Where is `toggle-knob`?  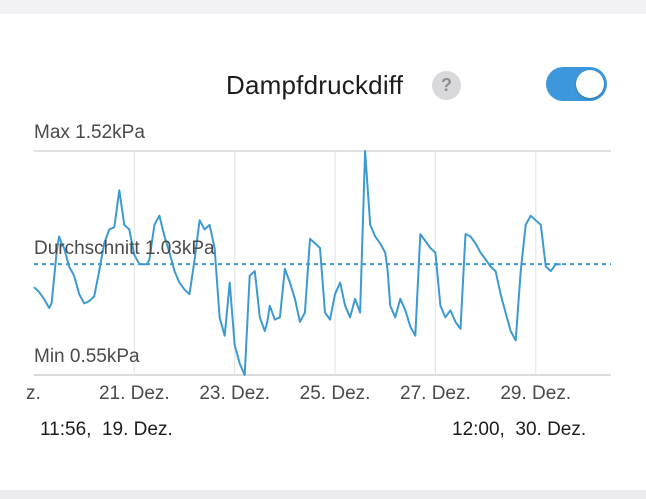 toggle-knob is located at coordinates (590, 84).